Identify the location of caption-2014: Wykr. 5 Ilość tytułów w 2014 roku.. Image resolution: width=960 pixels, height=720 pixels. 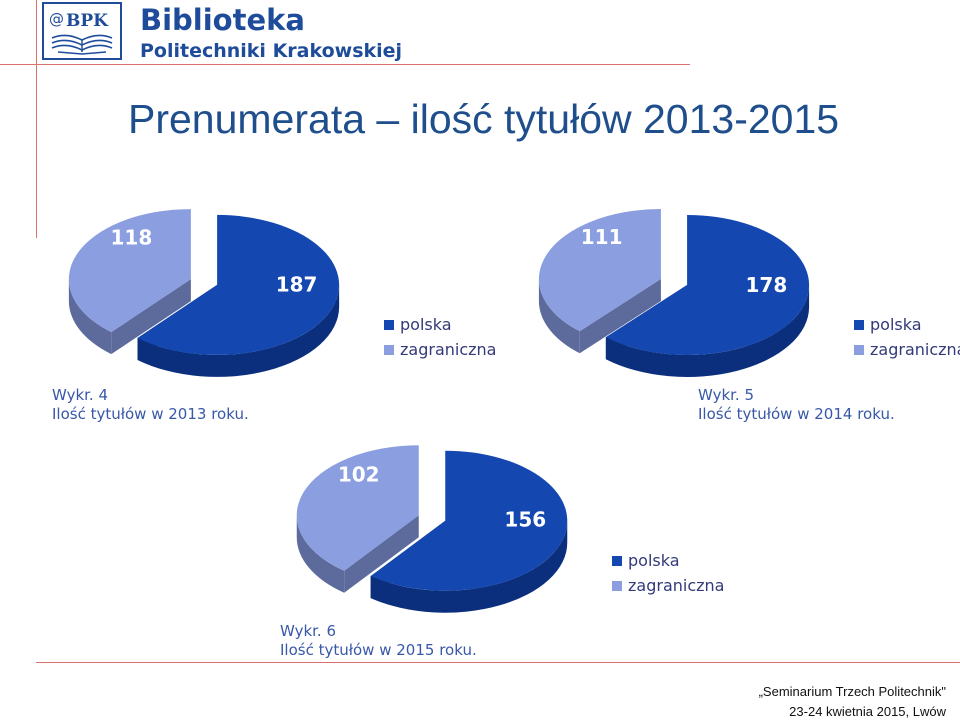
(796, 405).